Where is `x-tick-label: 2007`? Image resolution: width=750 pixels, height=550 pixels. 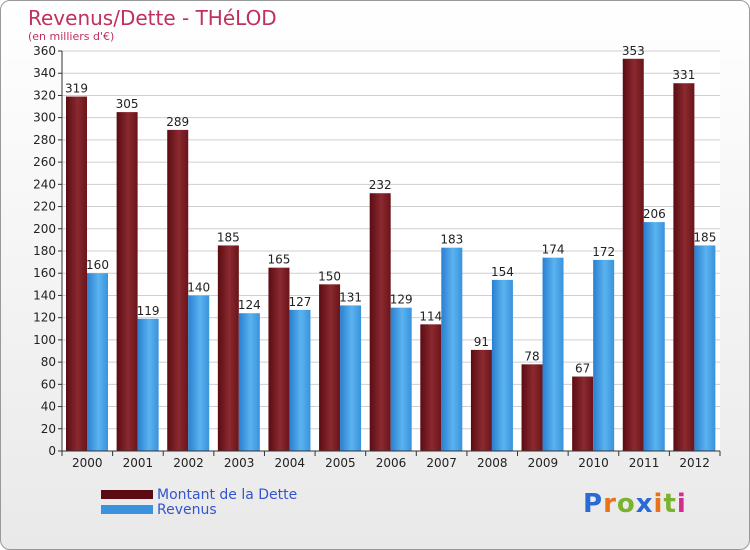 x-tick-label: 2007 is located at coordinates (441, 463).